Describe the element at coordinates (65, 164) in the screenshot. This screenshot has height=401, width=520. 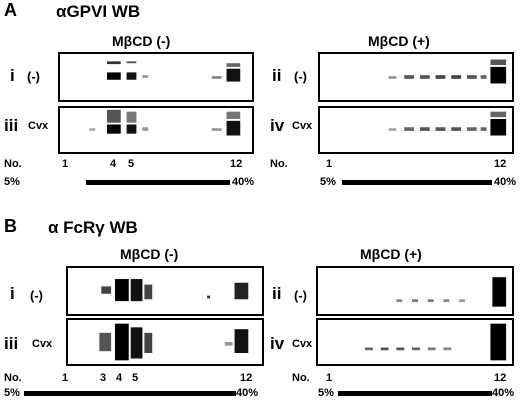
I see `panel-a-left-fraction-1: 1` at that location.